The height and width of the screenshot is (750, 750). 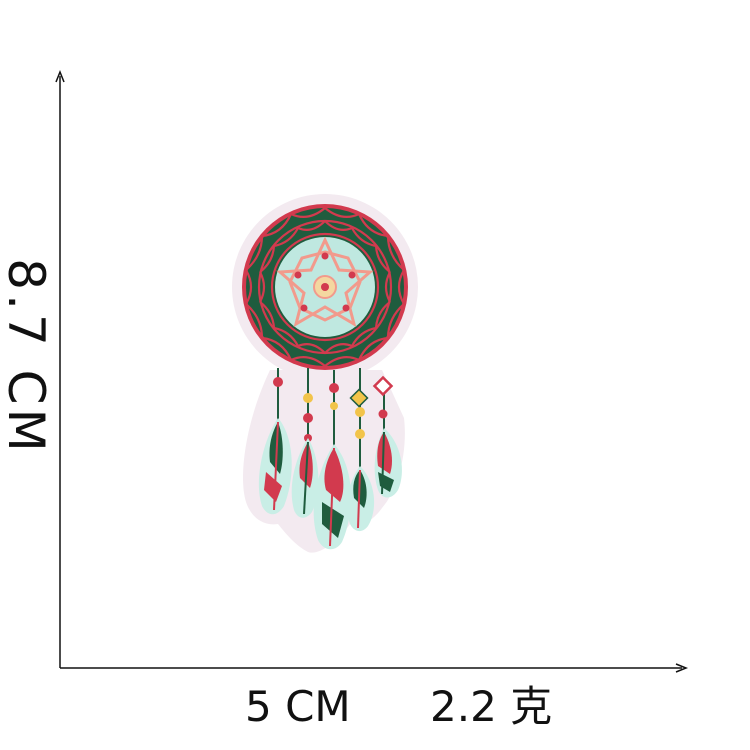 What do you see at coordinates (361, 499) in the screenshot?
I see `feather-right` at bounding box center [361, 499].